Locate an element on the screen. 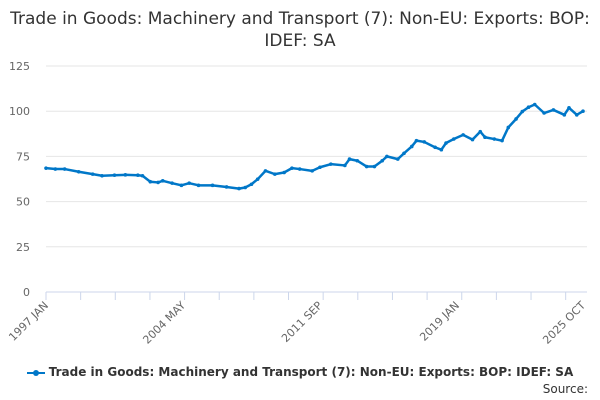 This screenshot has height=400, width=600. y-tick-label: 25 is located at coordinates (23, 247).